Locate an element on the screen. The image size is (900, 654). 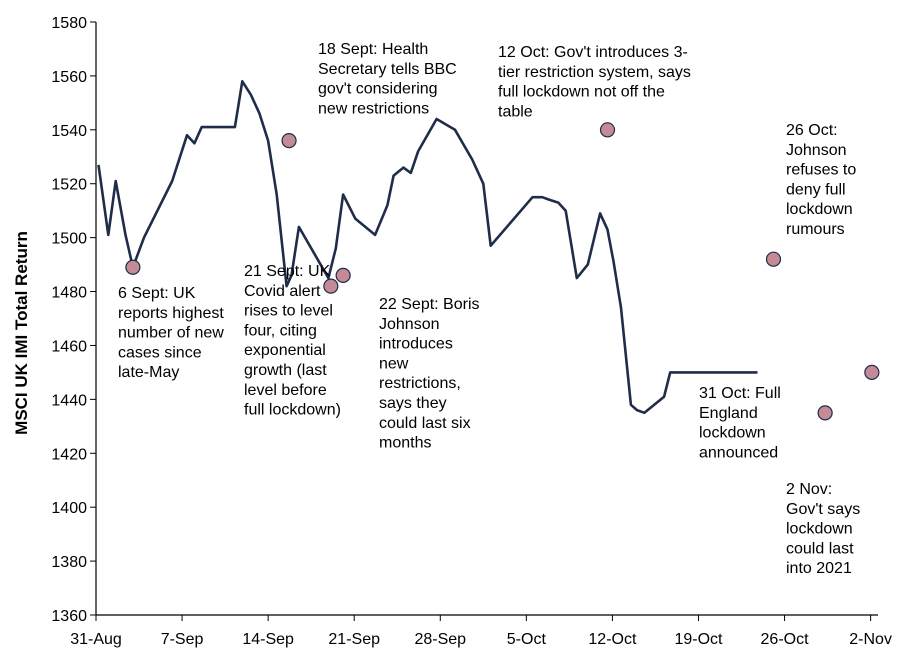
y-tick-label: 1540 is located at coordinates (69, 131).